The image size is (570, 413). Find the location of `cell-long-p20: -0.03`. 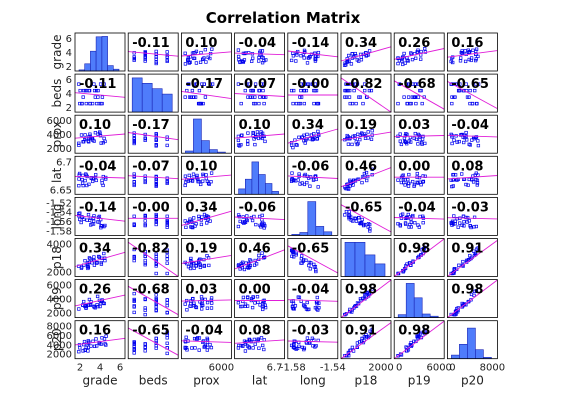

cell-long-p20: -0.03 is located at coordinates (472, 216).